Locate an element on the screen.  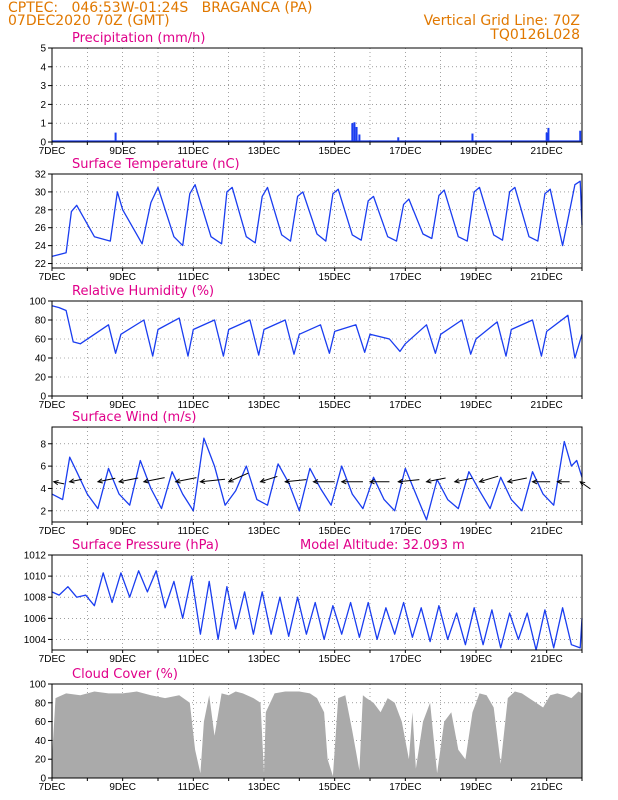
y-tick-label: 60 is located at coordinates (41, 722).